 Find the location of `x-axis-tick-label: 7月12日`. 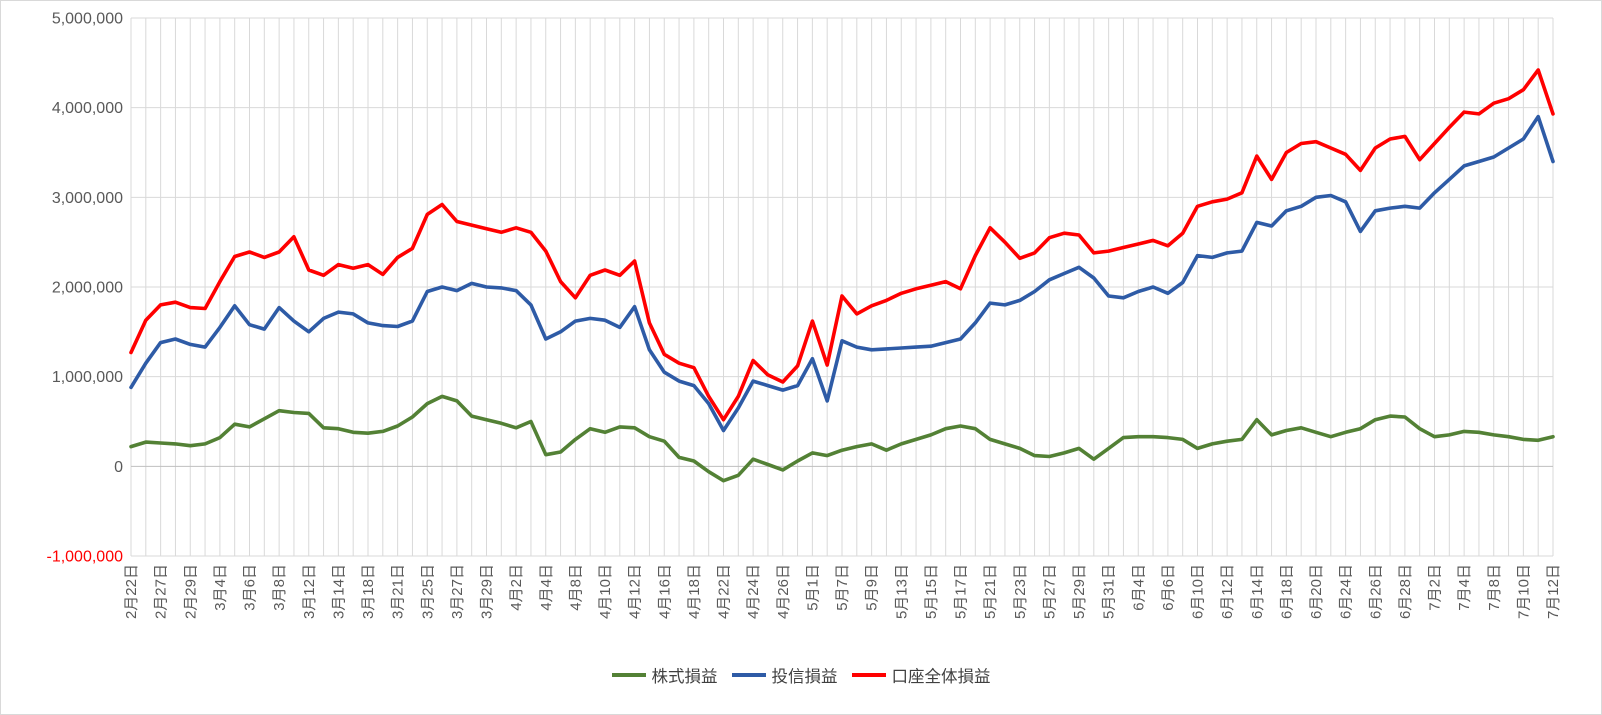

x-axis-tick-label: 7月12日 is located at coordinates (1553, 591).